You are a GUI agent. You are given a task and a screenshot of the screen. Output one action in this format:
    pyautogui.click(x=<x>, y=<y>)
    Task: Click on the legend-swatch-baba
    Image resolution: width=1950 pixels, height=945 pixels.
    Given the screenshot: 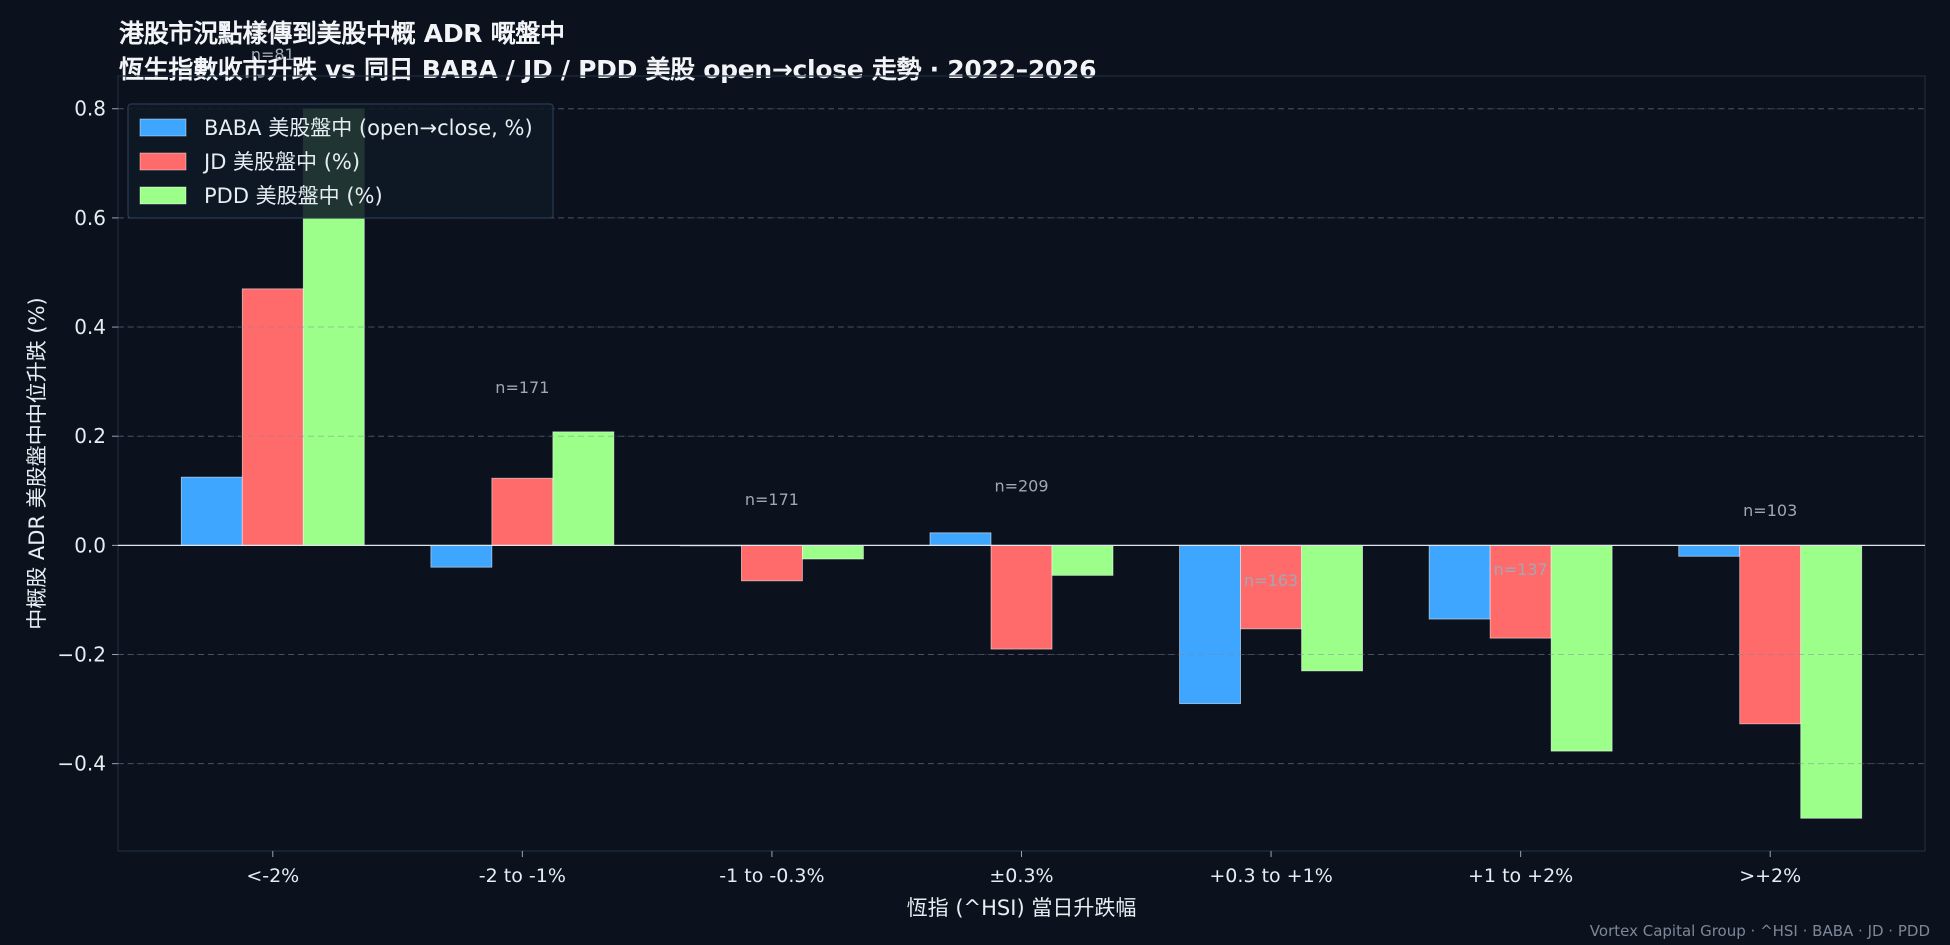 What is the action you would take?
    pyautogui.click(x=163, y=127)
    